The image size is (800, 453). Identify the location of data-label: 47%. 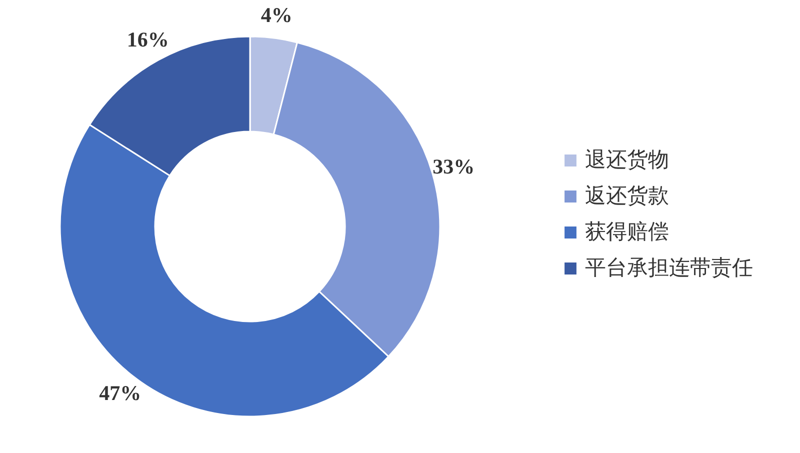
(120, 393).